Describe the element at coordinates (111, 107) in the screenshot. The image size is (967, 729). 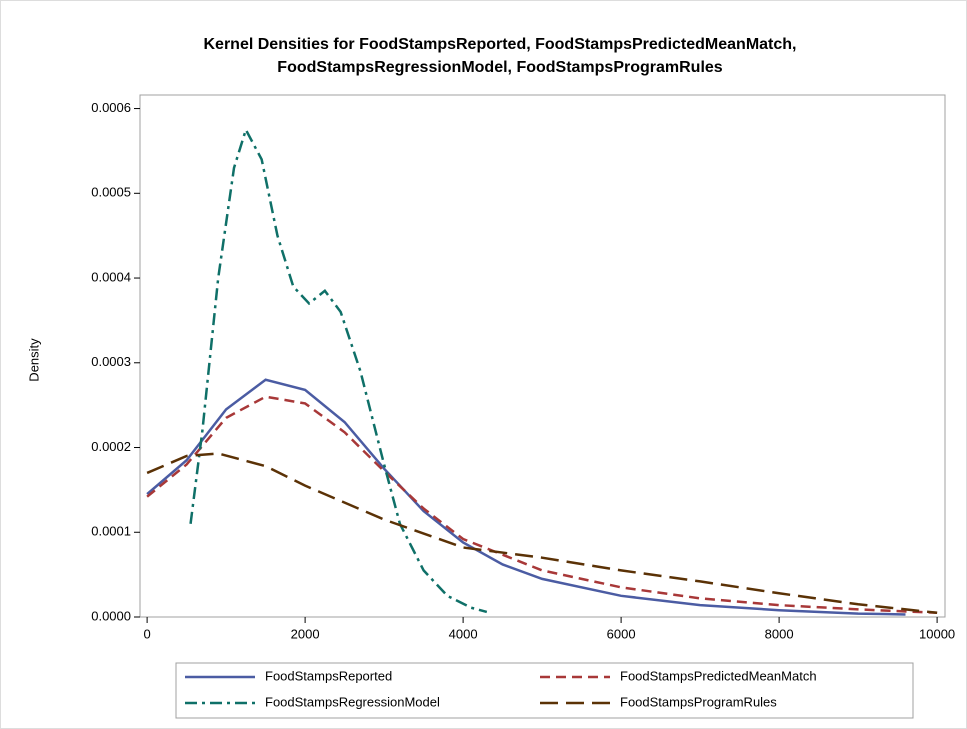
I see `y-tick-label: 0.0006` at that location.